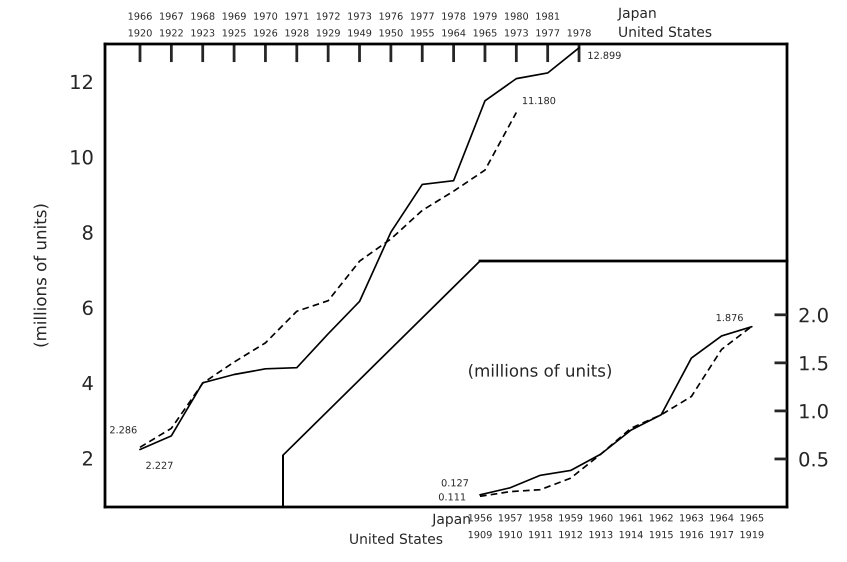 This screenshot has width=847, height=562. Describe the element at coordinates (814, 363) in the screenshot. I see `y-tick-label: 1.5` at that location.